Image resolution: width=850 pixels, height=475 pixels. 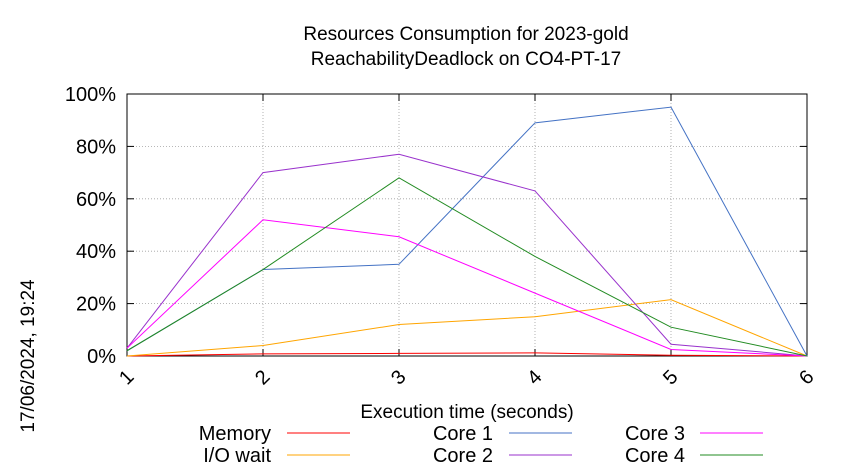 I want to click on series-line-i-o-wait, so click(x=467, y=328).